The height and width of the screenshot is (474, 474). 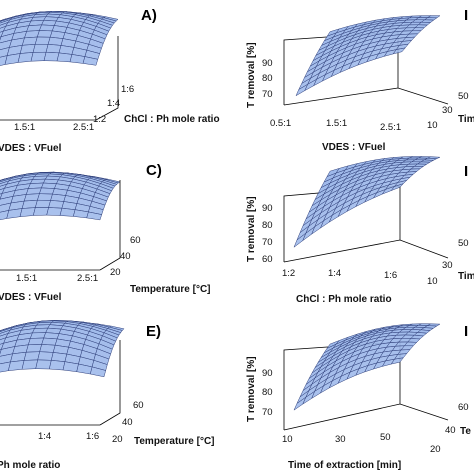 I want to click on tick-f-y-2: 60, so click(x=463, y=407).